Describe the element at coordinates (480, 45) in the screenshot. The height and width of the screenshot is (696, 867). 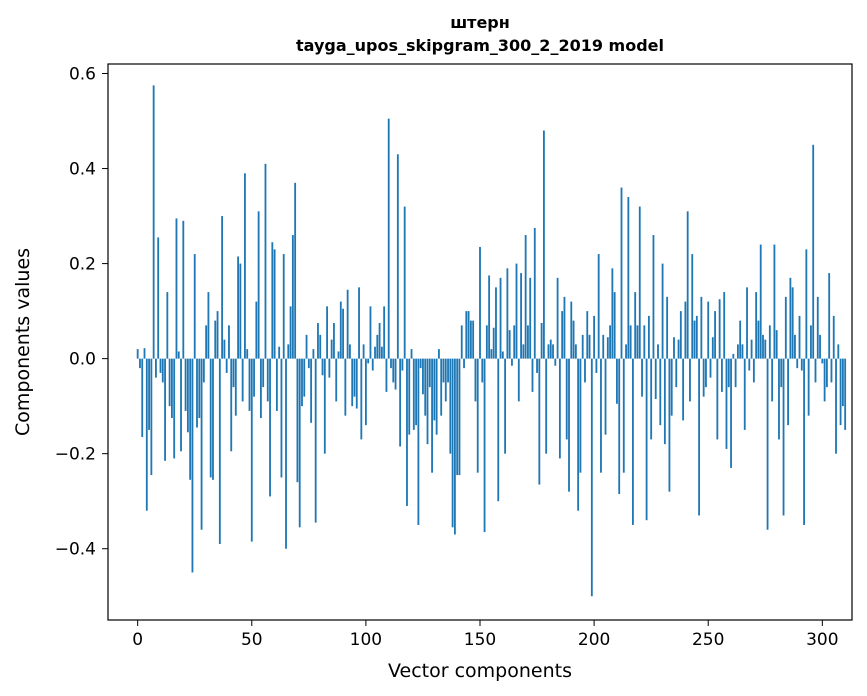
I see `chart-title-model: tayga_upos_skipgram_300_2_2019 model` at that location.